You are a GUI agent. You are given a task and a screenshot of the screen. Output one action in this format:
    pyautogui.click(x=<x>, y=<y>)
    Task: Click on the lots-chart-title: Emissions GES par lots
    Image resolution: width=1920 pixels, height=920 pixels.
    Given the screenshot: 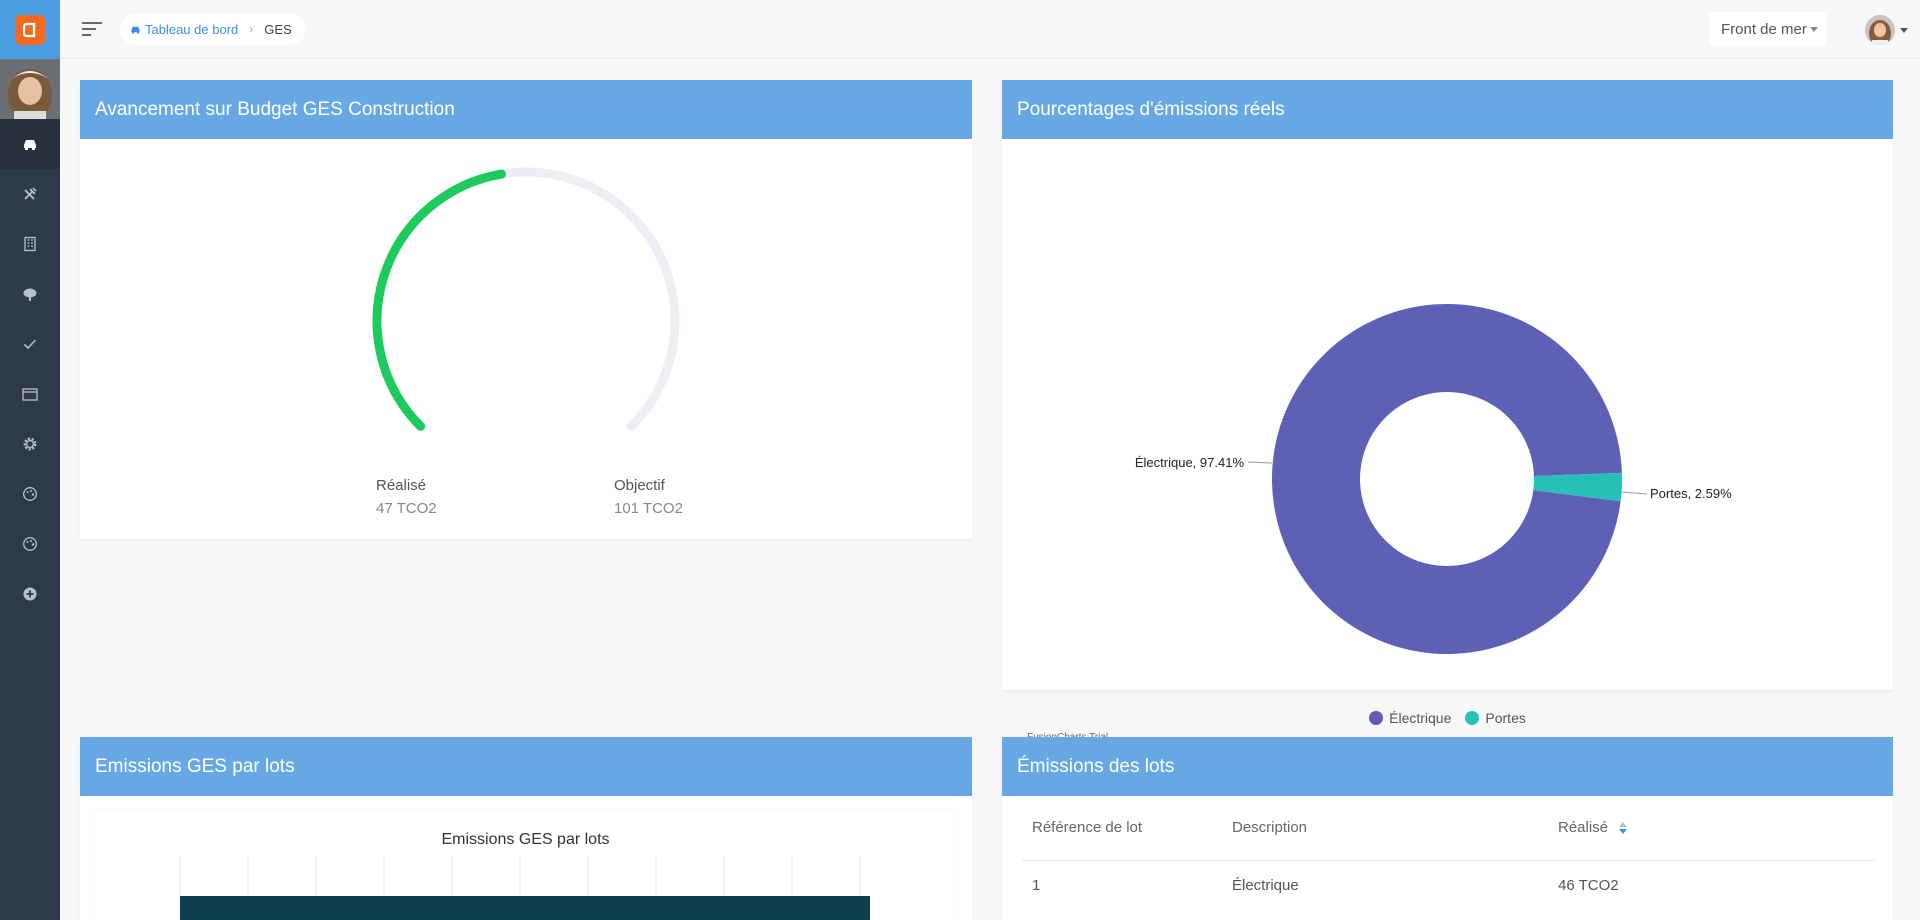 What is the action you would take?
    pyautogui.click(x=526, y=766)
    